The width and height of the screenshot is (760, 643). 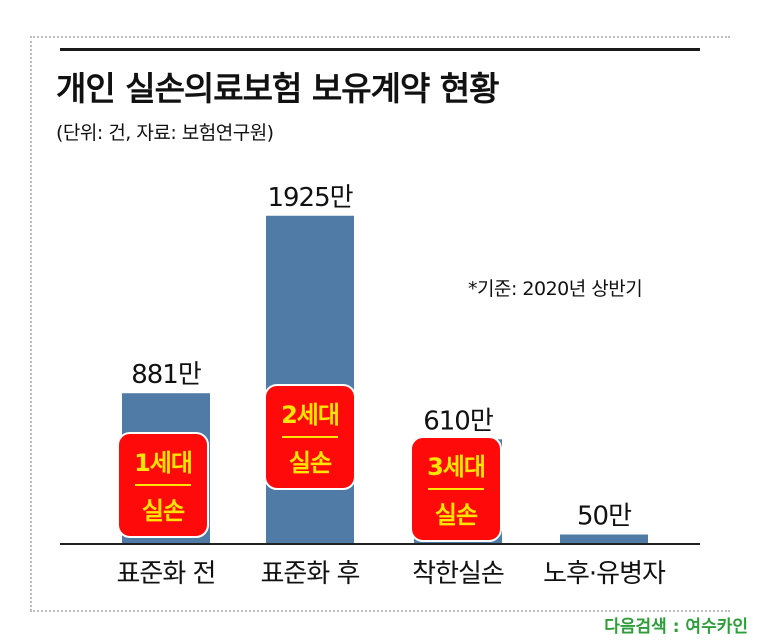 I want to click on badge-line2-2: 실손, so click(x=310, y=463).